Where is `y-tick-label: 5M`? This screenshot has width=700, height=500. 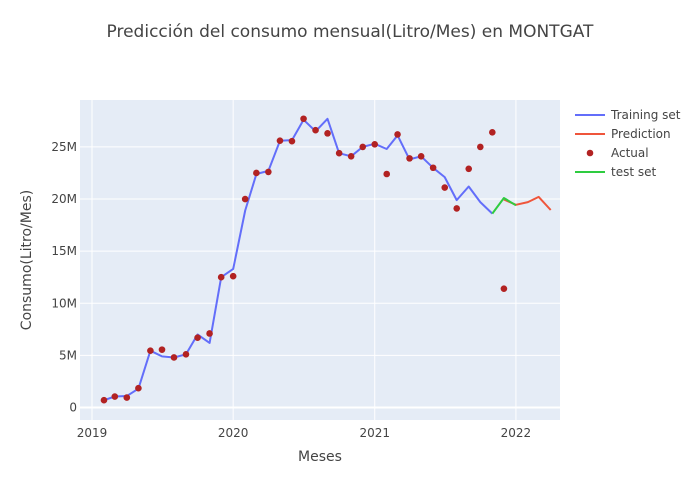
y-tick-label: 5M is located at coordinates (68, 355).